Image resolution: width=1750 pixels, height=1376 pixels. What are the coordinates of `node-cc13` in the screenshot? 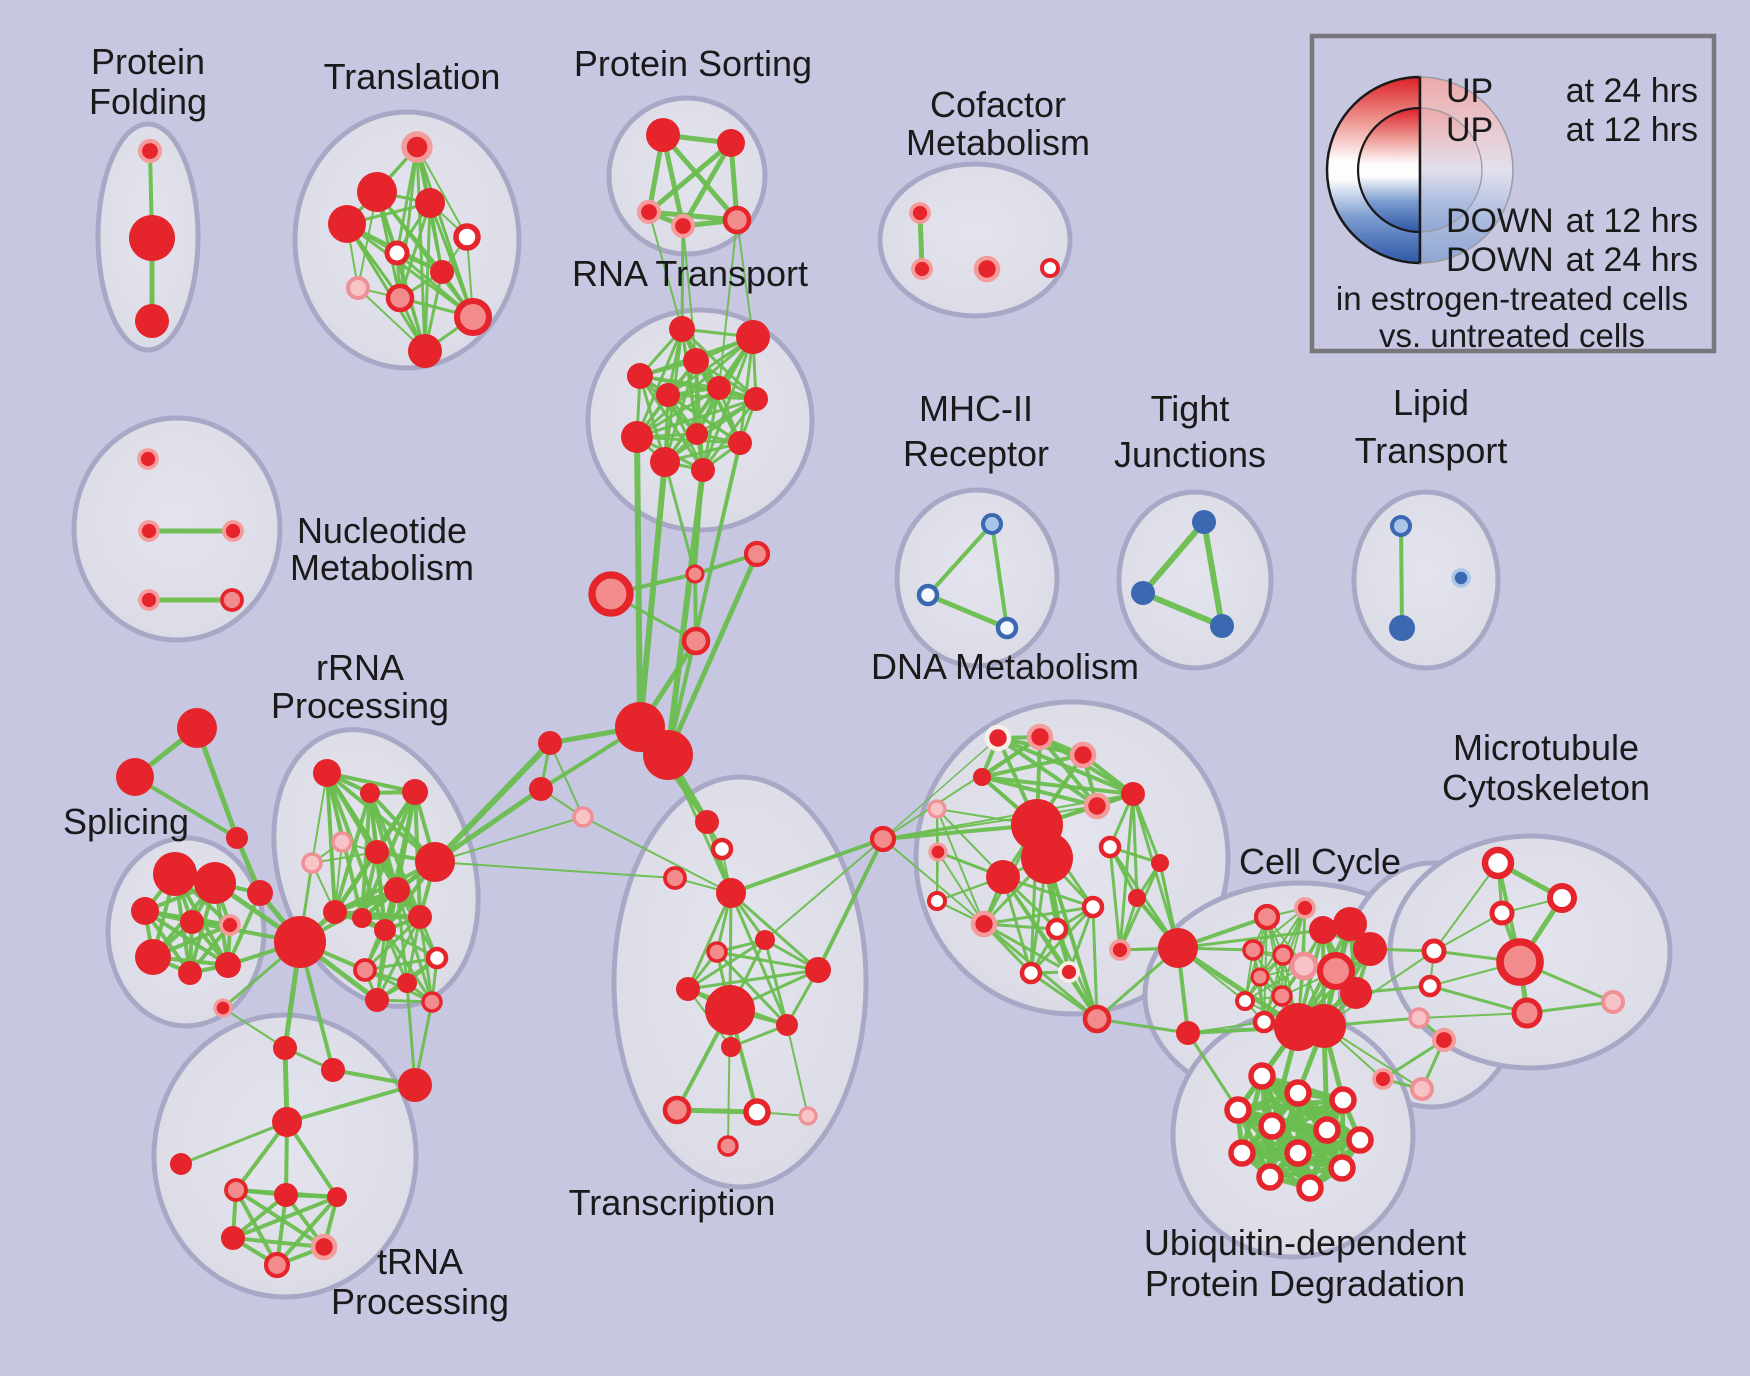 It's located at (1356, 993).